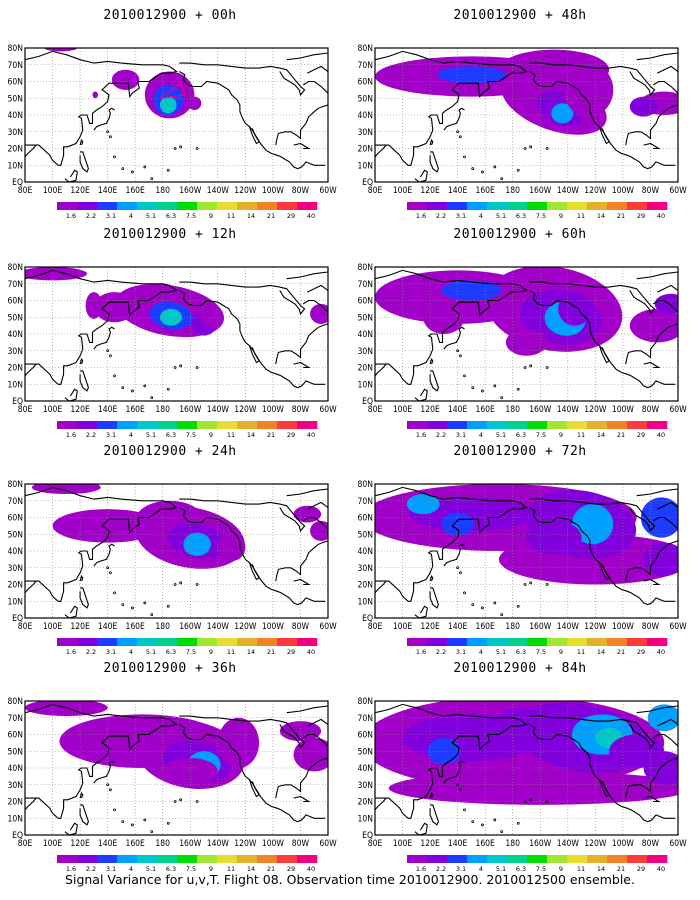  Describe the element at coordinates (170, 234) in the screenshot. I see `panel-title: 2010012900 + 12h` at that location.